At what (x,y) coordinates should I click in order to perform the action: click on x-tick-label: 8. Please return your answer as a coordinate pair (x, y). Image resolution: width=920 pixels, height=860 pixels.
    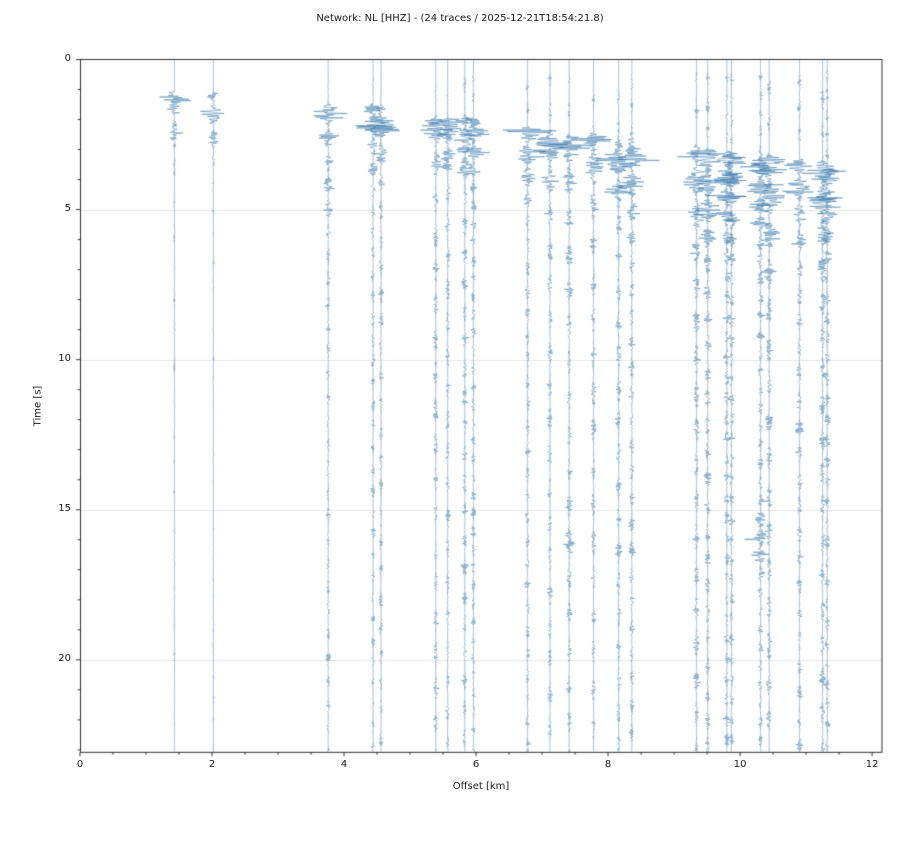
    Looking at the image, I should click on (608, 764).